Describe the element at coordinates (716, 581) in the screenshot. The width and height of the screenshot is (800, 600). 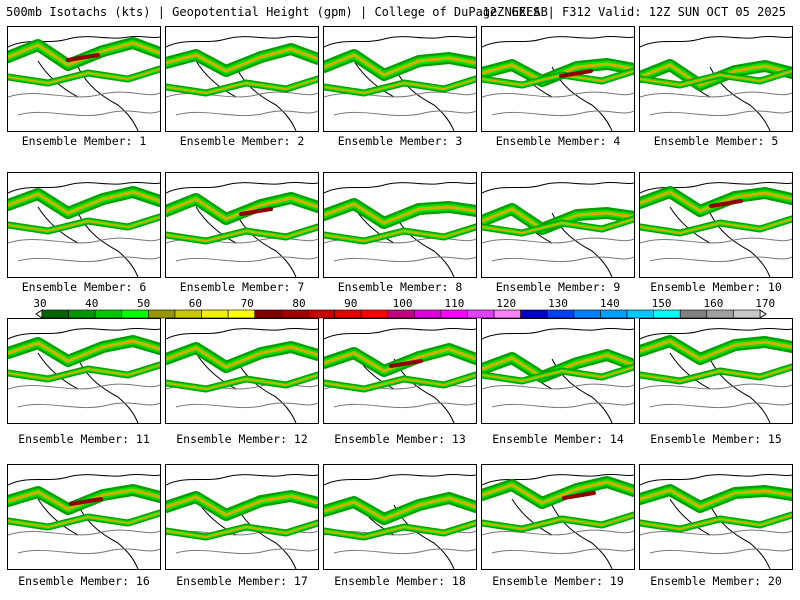
I see `member-caption: Ensemble Member: 20` at that location.